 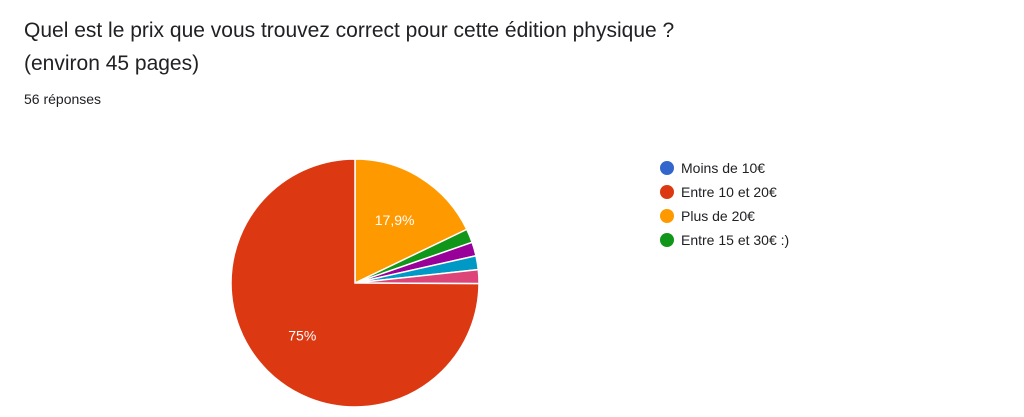 I want to click on legend-label: Entre 15 et 30€ :), so click(x=735, y=240).